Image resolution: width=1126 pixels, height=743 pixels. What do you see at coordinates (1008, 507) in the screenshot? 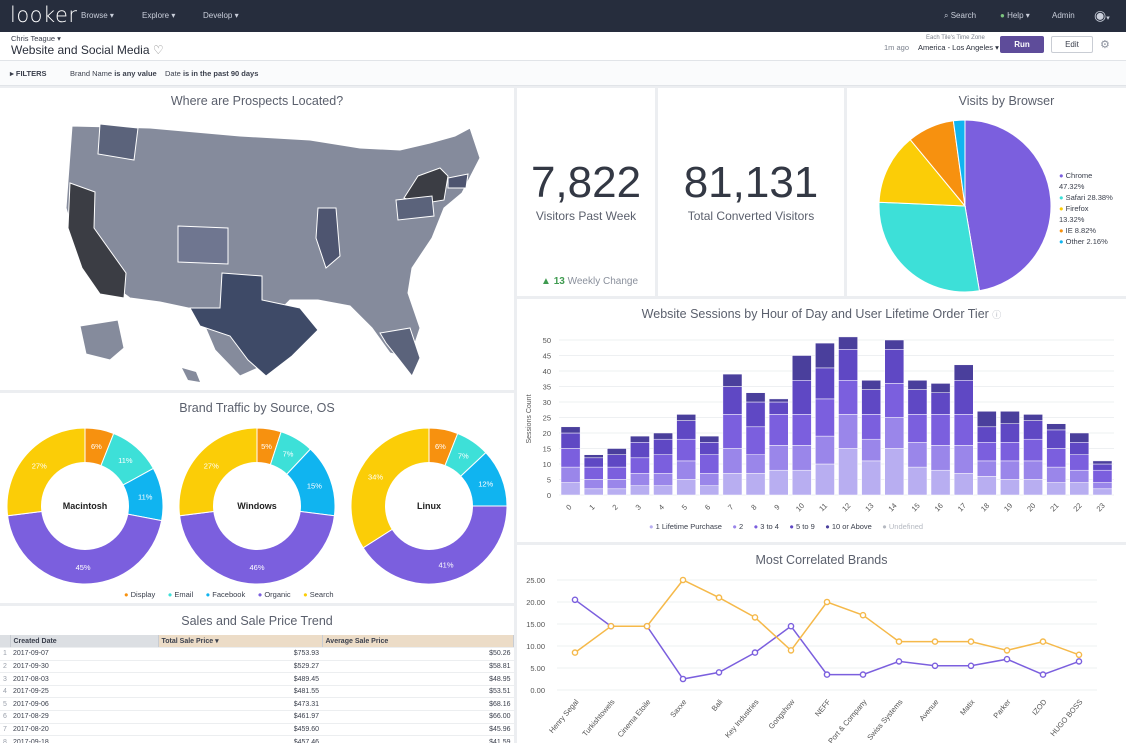
I see `x-tick-label: 19` at bounding box center [1008, 507].